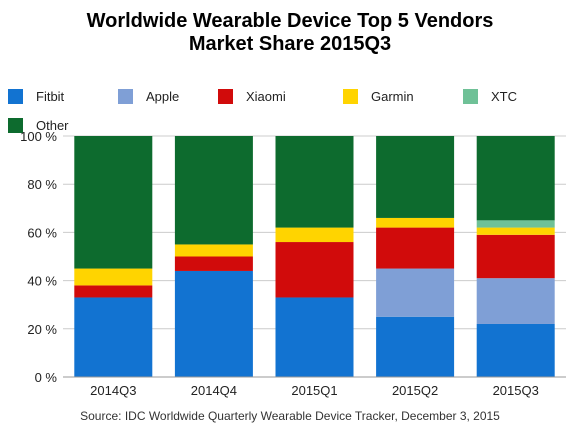 Image resolution: width=580 pixels, height=433 pixels. Describe the element at coordinates (42, 329) in the screenshot. I see `y-tick-label: 20 %` at that location.